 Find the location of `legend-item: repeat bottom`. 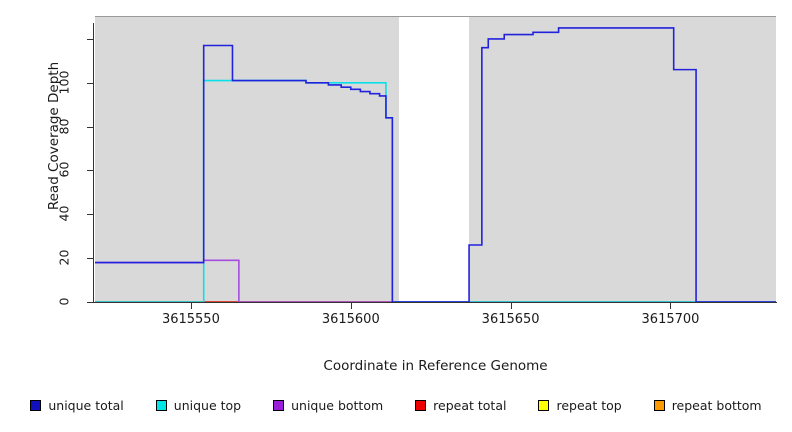

legend-item: repeat bottom is located at coordinates (707, 405).